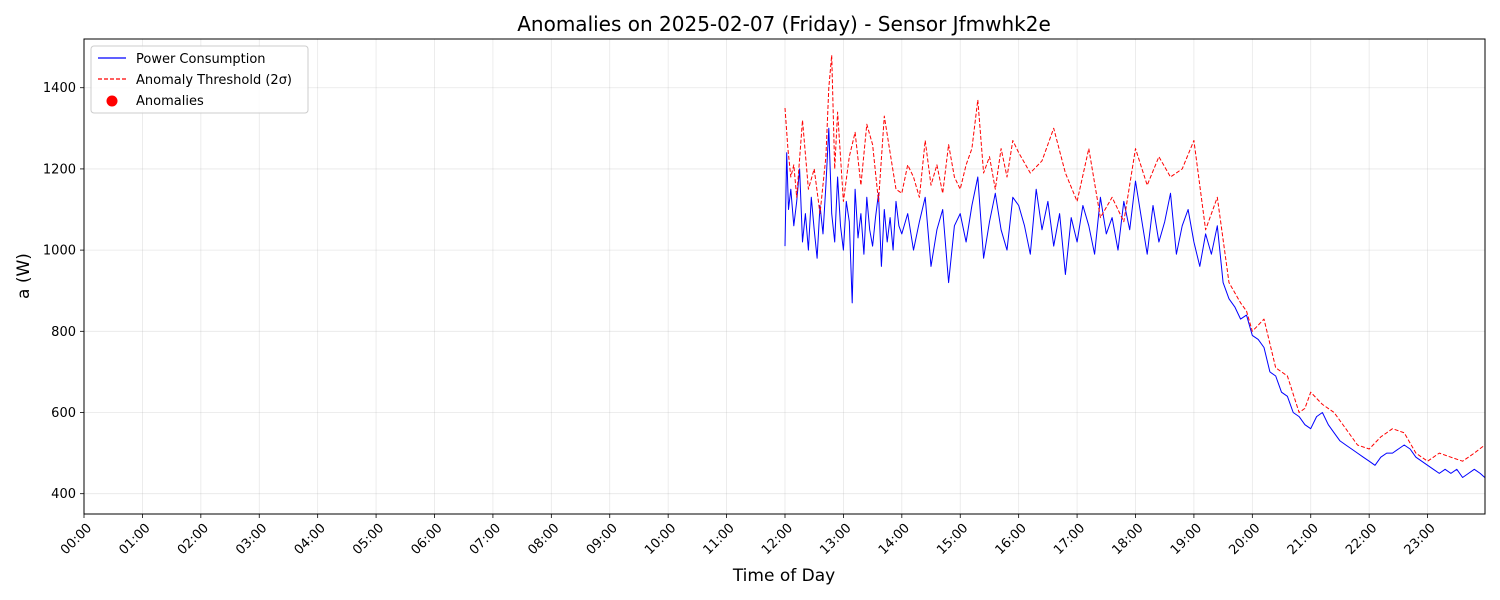  What do you see at coordinates (112, 101) in the screenshot?
I see `legend-swatch-anomalies` at bounding box center [112, 101].